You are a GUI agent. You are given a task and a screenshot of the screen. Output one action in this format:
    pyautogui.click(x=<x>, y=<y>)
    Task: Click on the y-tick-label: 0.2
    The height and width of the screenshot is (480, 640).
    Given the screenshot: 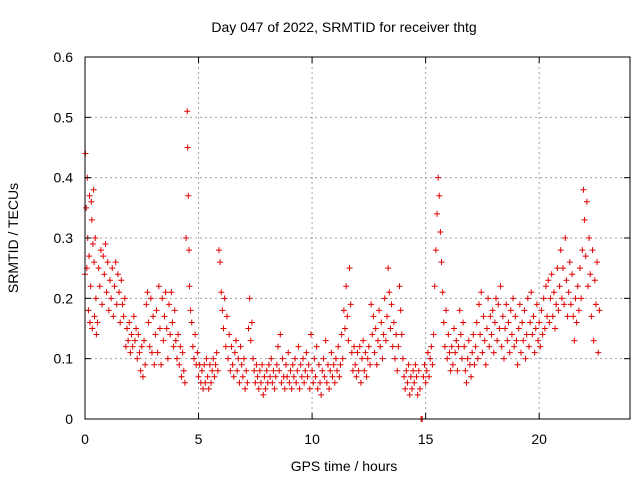 What is the action you would take?
    pyautogui.click(x=64, y=298)
    